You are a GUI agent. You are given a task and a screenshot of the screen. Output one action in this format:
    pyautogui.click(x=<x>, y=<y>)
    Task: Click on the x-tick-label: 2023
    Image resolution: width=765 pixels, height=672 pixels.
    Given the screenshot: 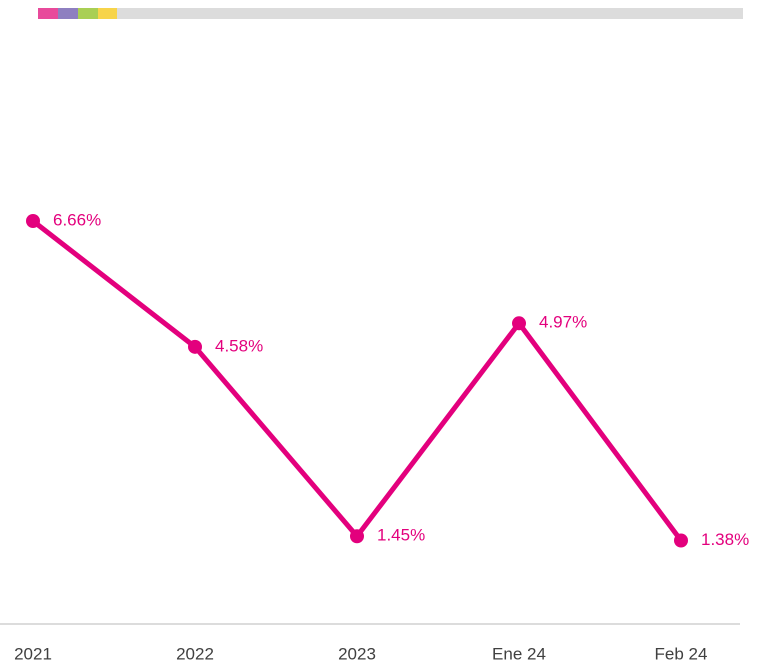 What is the action you would take?
    pyautogui.click(x=357, y=653)
    